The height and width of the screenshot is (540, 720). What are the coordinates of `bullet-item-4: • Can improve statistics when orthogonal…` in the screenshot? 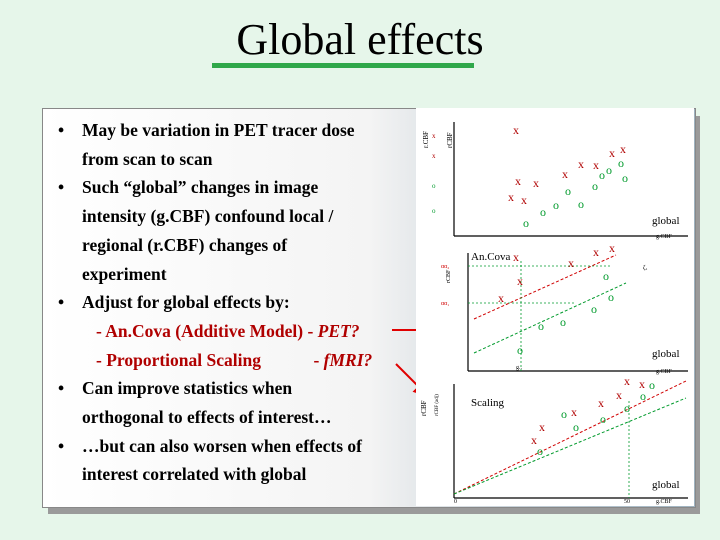 It's located at (232, 402).